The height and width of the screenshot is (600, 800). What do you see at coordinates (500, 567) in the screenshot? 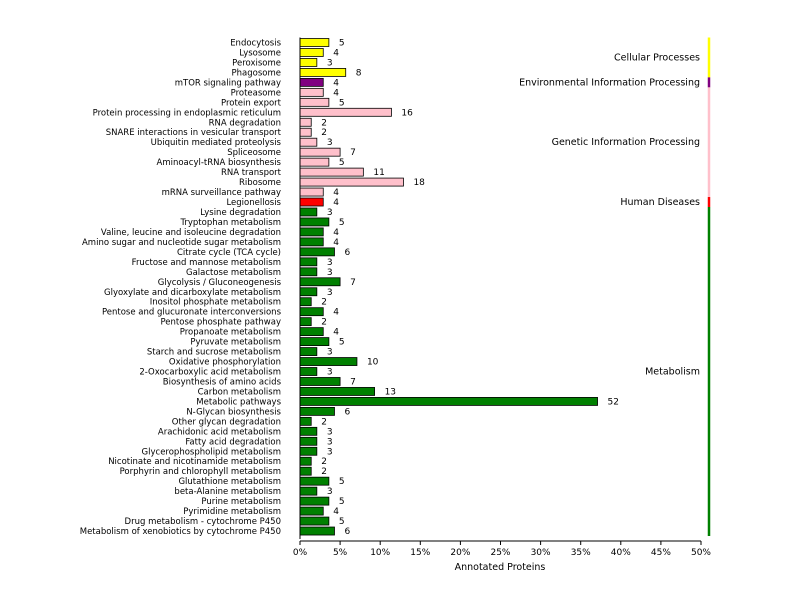
I see `x-axis-title: Annotated Proteins` at bounding box center [500, 567].